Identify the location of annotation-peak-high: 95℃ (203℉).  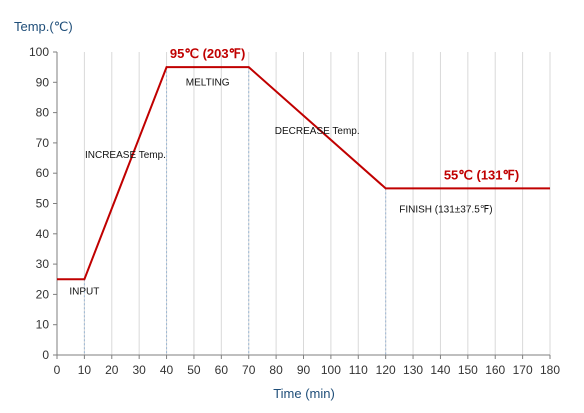
(207, 53).